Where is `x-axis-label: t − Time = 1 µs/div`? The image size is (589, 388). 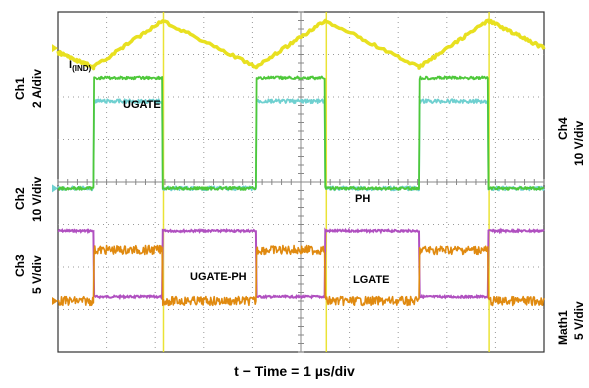
x-axis-label: t − Time = 1 µs/div is located at coordinates (294, 371).